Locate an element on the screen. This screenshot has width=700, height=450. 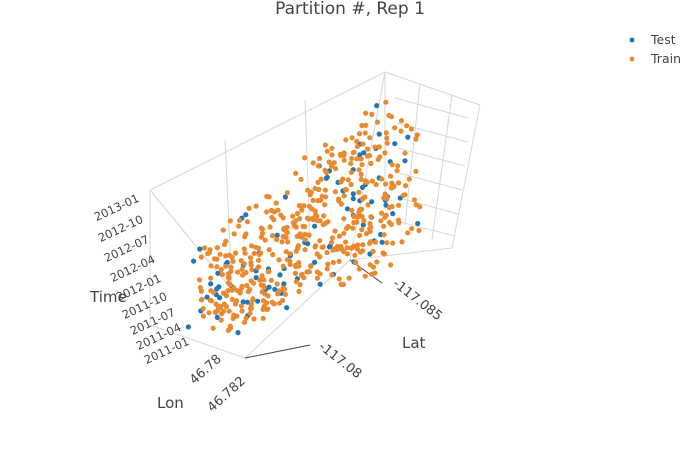
lon-tick-label: 46.78 is located at coordinates (206, 370).